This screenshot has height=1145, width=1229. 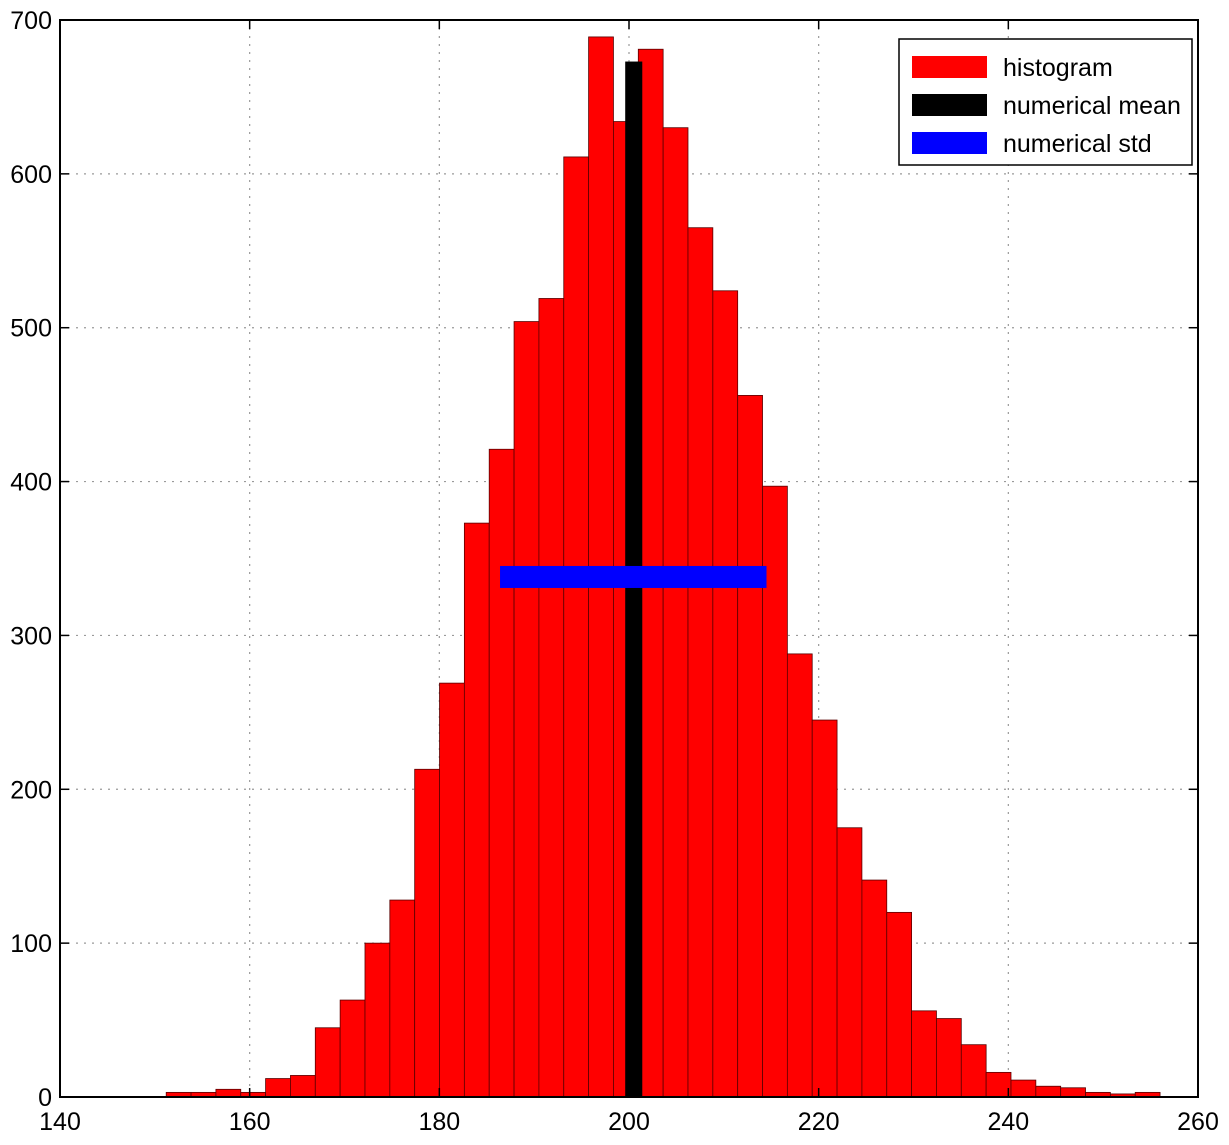 What do you see at coordinates (250, 1122) in the screenshot?
I see `x-tick-label: 160` at bounding box center [250, 1122].